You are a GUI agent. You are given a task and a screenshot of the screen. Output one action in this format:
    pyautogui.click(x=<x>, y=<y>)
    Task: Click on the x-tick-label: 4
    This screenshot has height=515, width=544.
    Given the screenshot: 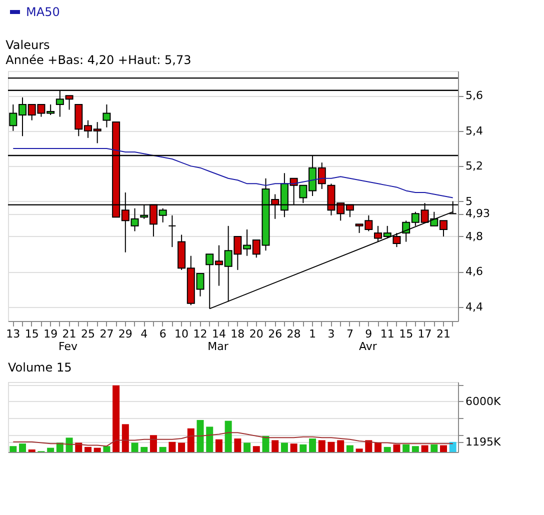 What is the action you would take?
    pyautogui.click(x=144, y=334)
    